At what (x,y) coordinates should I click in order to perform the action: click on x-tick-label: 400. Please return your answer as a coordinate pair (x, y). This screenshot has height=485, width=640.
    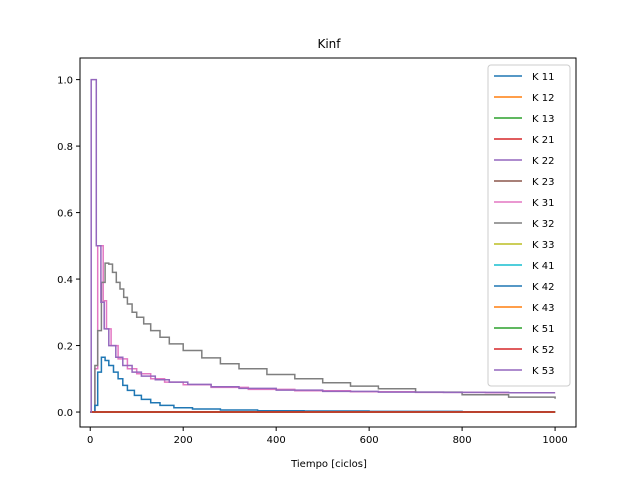
    Looking at the image, I should click on (276, 440).